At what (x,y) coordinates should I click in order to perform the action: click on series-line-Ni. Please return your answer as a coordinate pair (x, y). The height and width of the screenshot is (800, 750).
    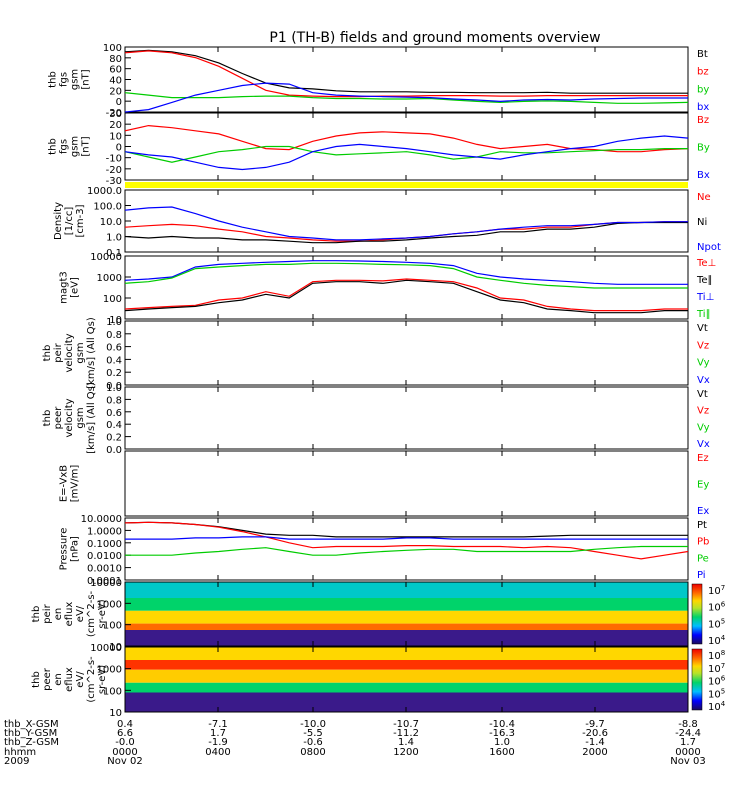
    Looking at the image, I should click on (406, 232).